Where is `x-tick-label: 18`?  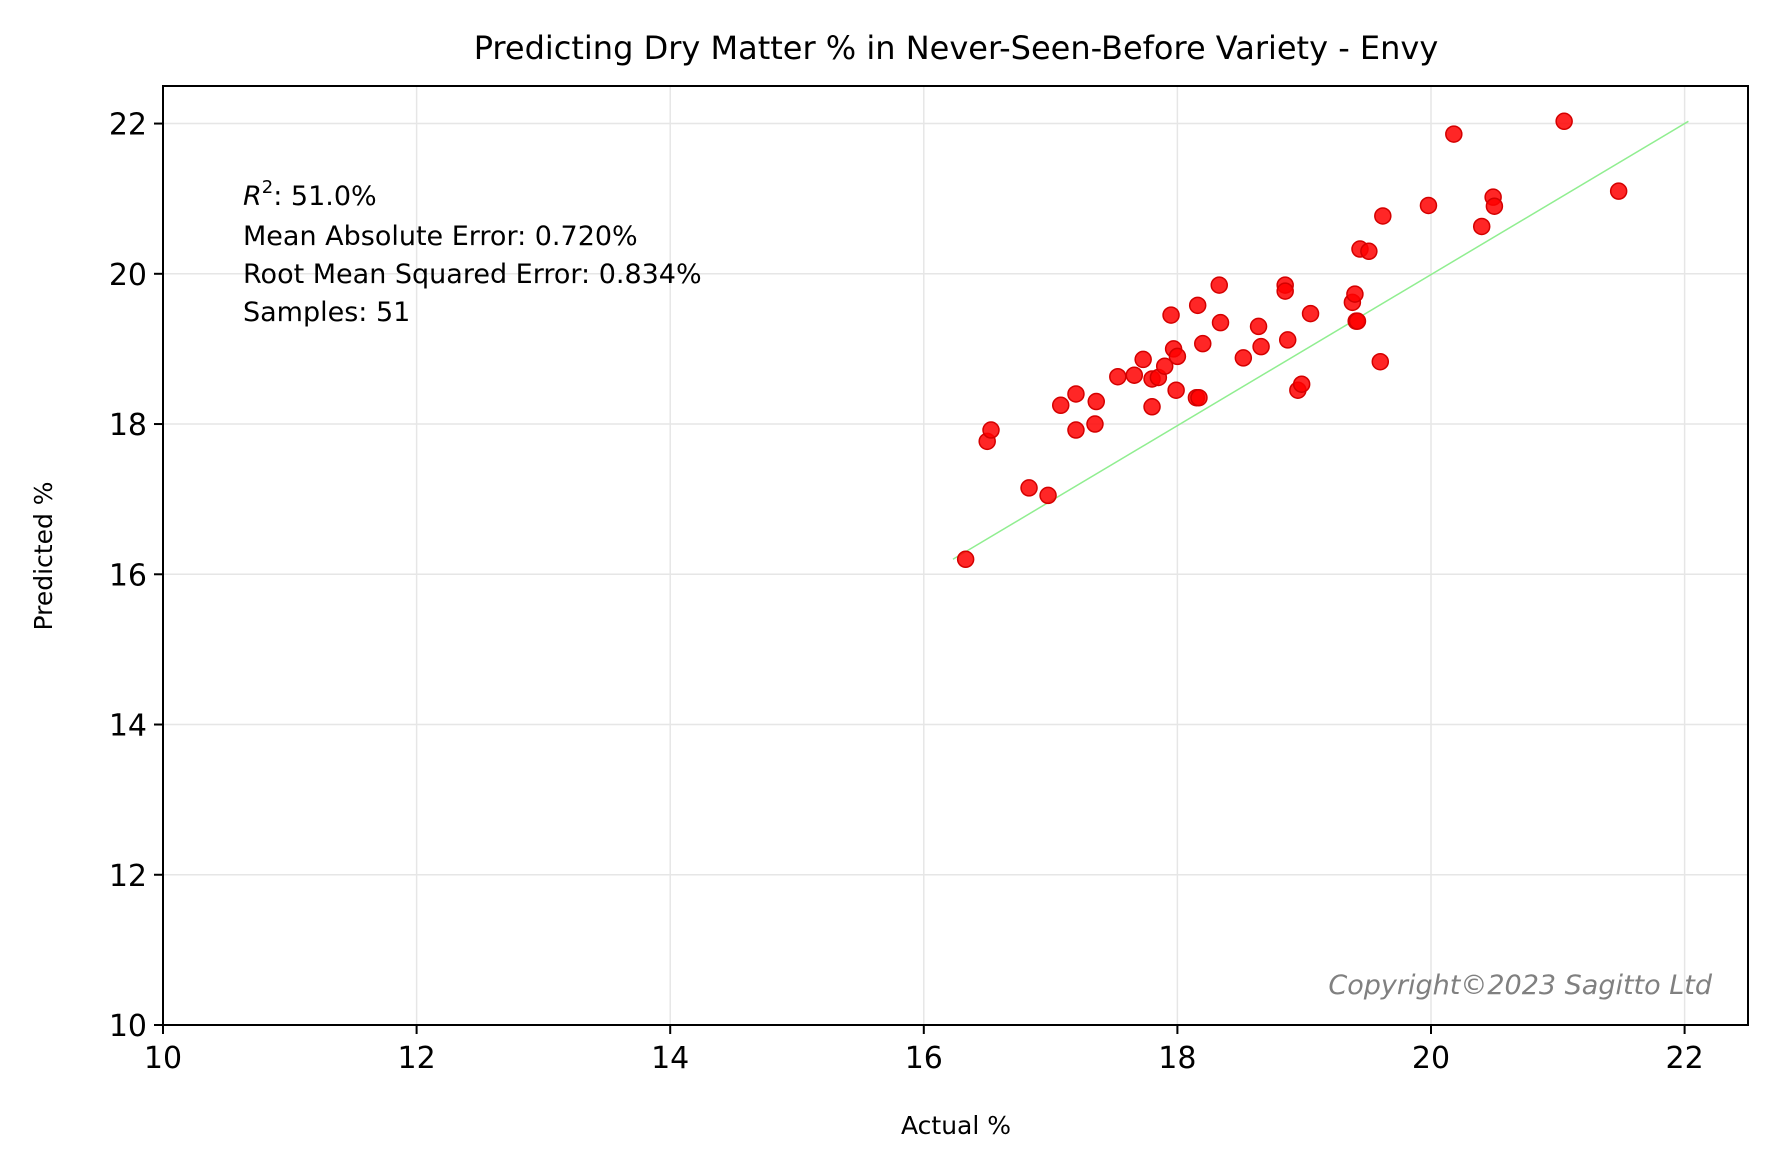
x-tick-label: 18 is located at coordinates (1177, 1058).